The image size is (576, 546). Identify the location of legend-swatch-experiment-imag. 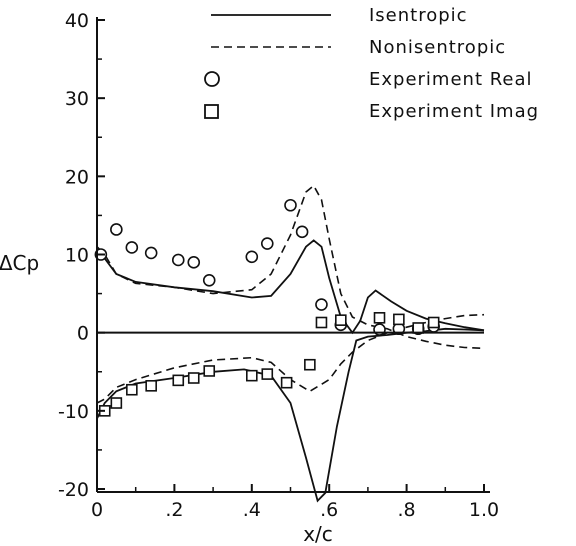
(211, 111).